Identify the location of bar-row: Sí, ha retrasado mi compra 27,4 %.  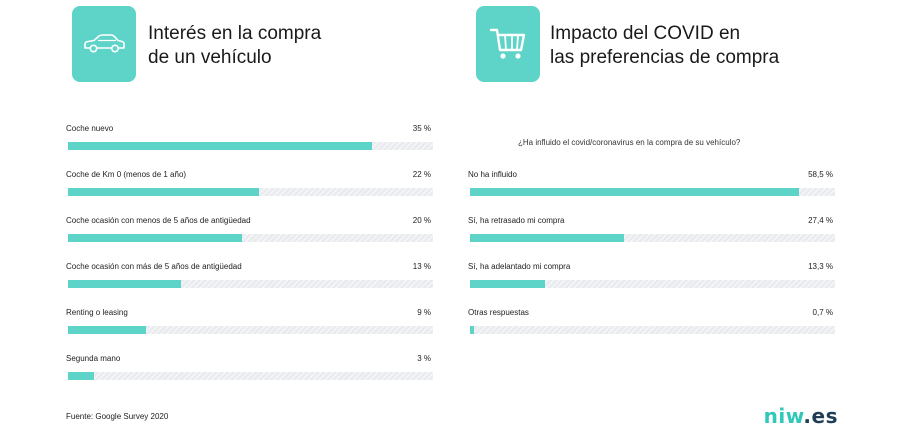
(651, 239).